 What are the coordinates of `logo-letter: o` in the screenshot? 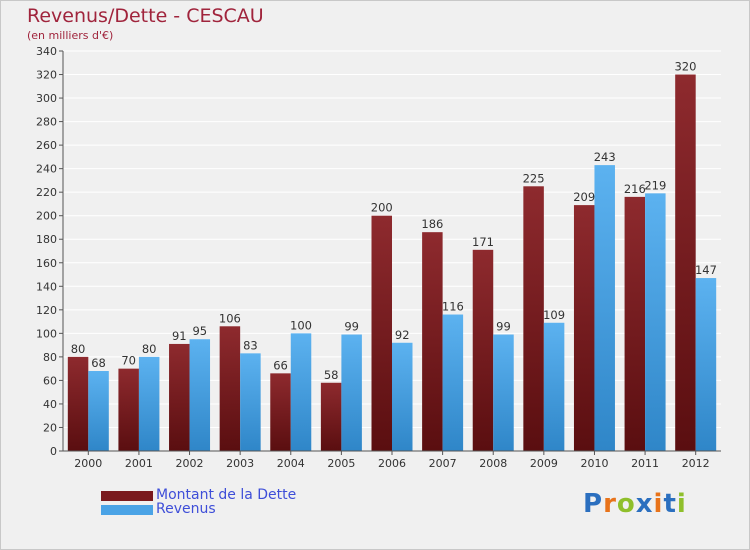 It's located at (626, 504).